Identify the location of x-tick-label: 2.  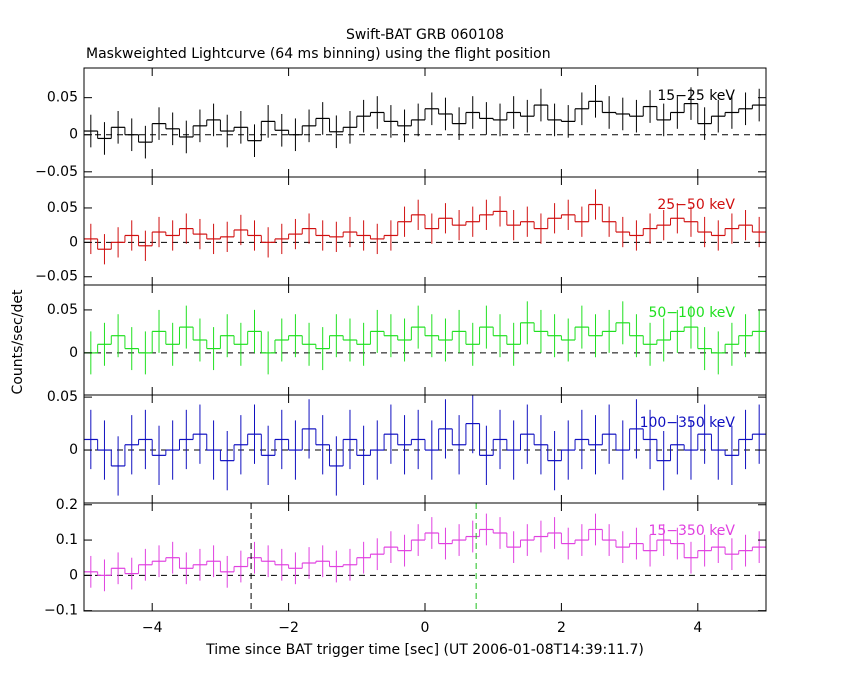
(561, 628).